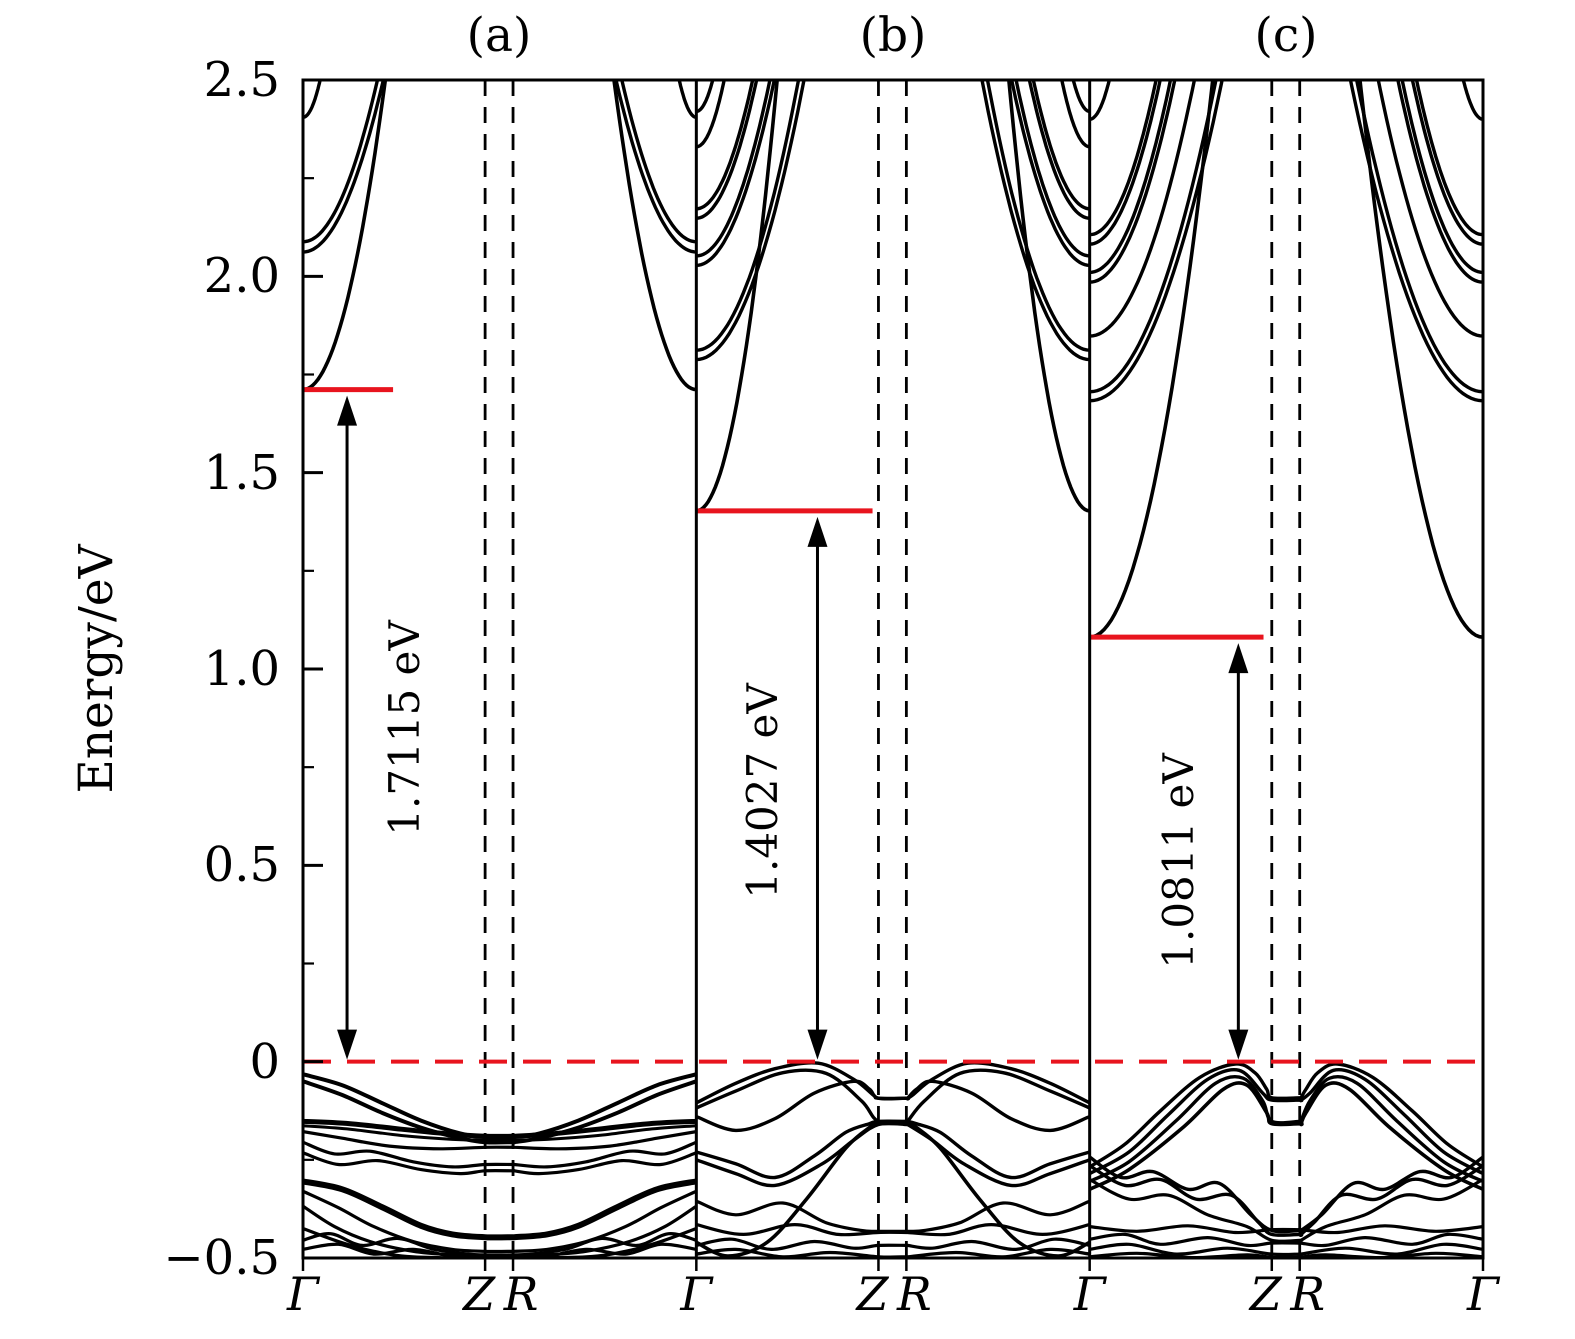 The width and height of the screenshot is (1575, 1339). What do you see at coordinates (241, 472) in the screenshot?
I see `y-tick-label: 1.5` at bounding box center [241, 472].